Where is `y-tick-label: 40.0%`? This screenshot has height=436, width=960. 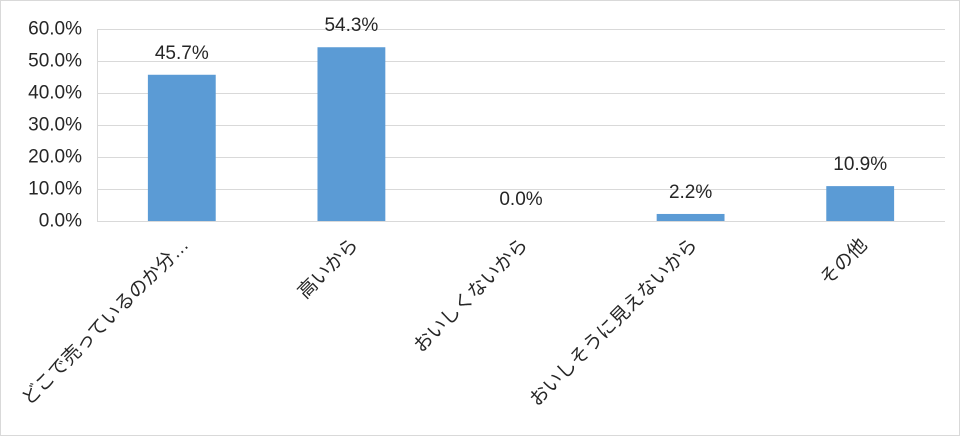
y-tick-label: 40.0% is located at coordinates (55, 93).